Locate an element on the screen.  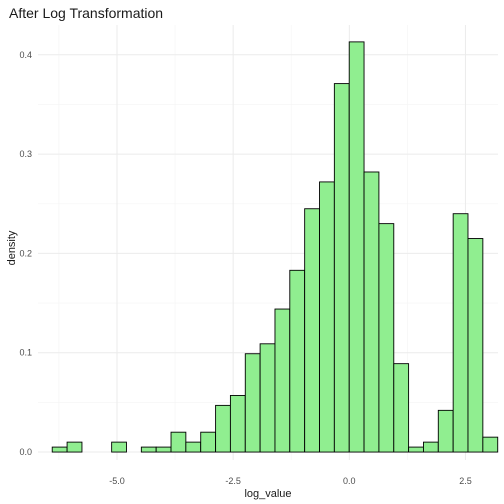
x-tick-label: 0.0 is located at coordinates (349, 481).